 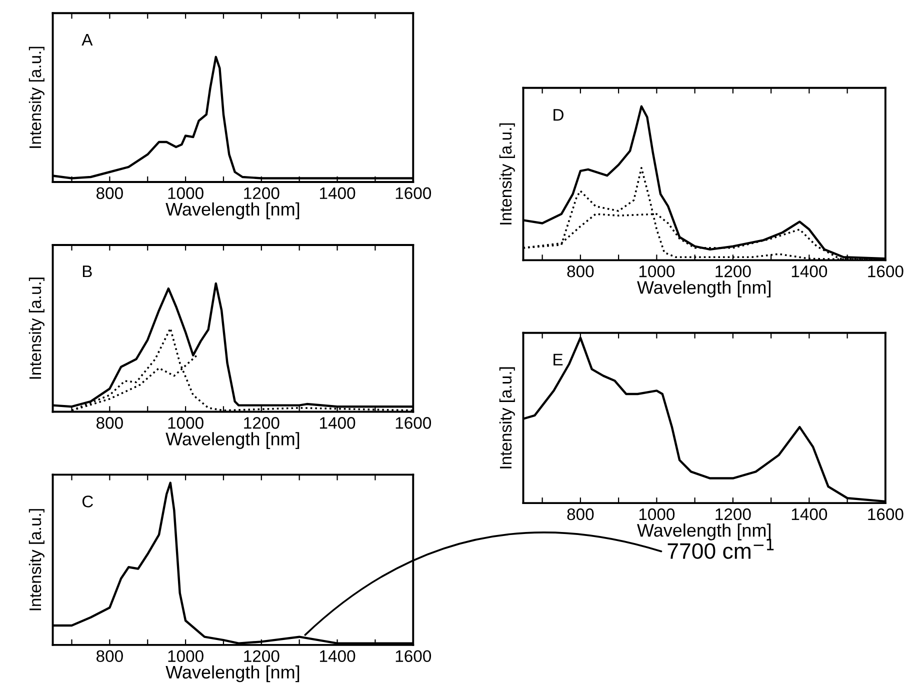 I want to click on annotation: C, so click(x=88, y=502).